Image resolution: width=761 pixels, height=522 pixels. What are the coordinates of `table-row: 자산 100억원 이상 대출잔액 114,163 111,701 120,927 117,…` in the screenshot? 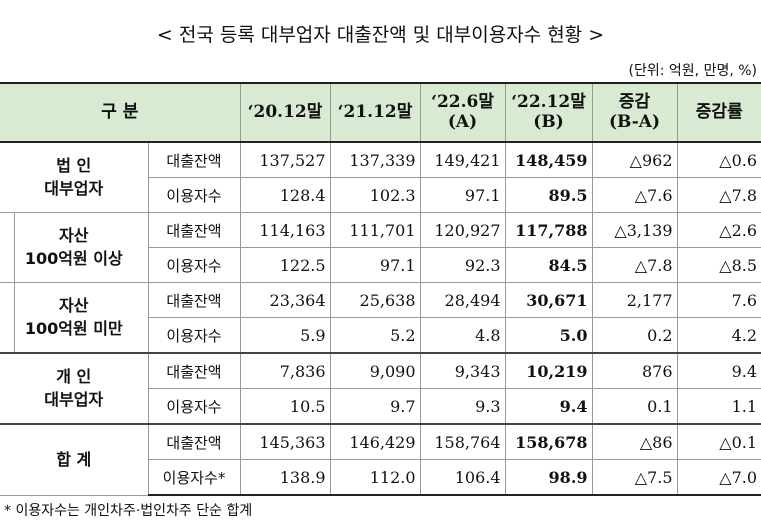 It's located at (380, 247).